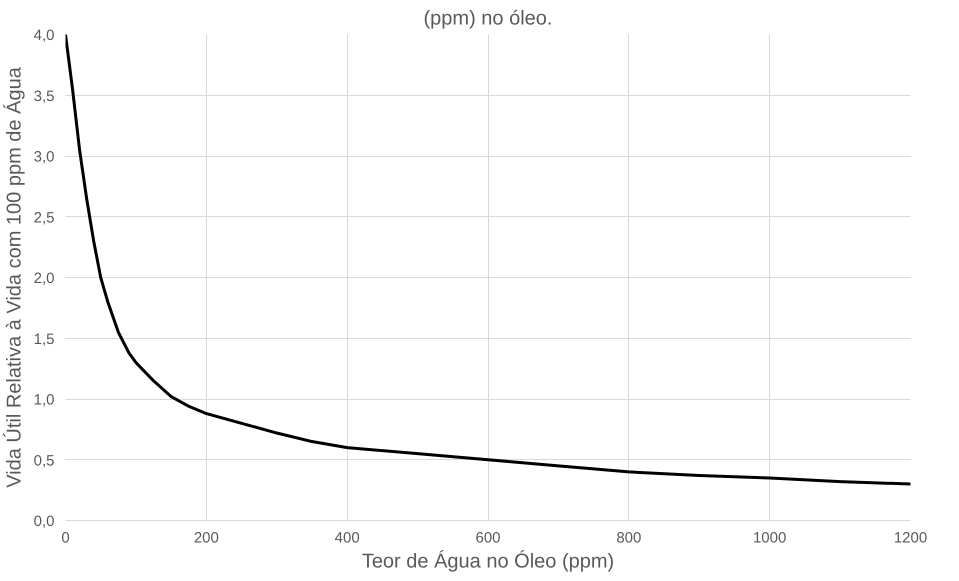  What do you see at coordinates (44, 217) in the screenshot?
I see `y-tick-label: 2,5` at bounding box center [44, 217].